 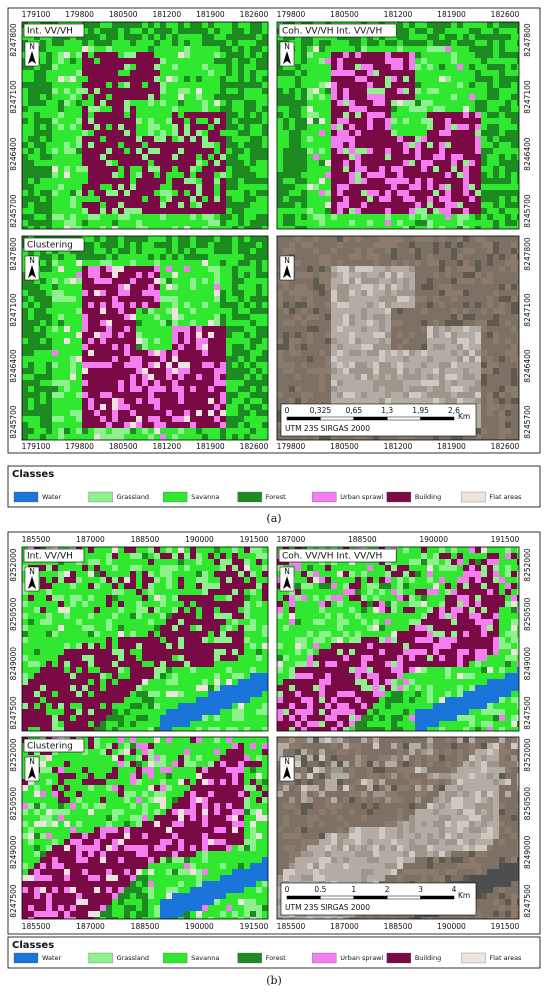 What do you see at coordinates (327, 428) in the screenshot?
I see `projection-label: UTM 23S SIRGAS 2000` at bounding box center [327, 428].